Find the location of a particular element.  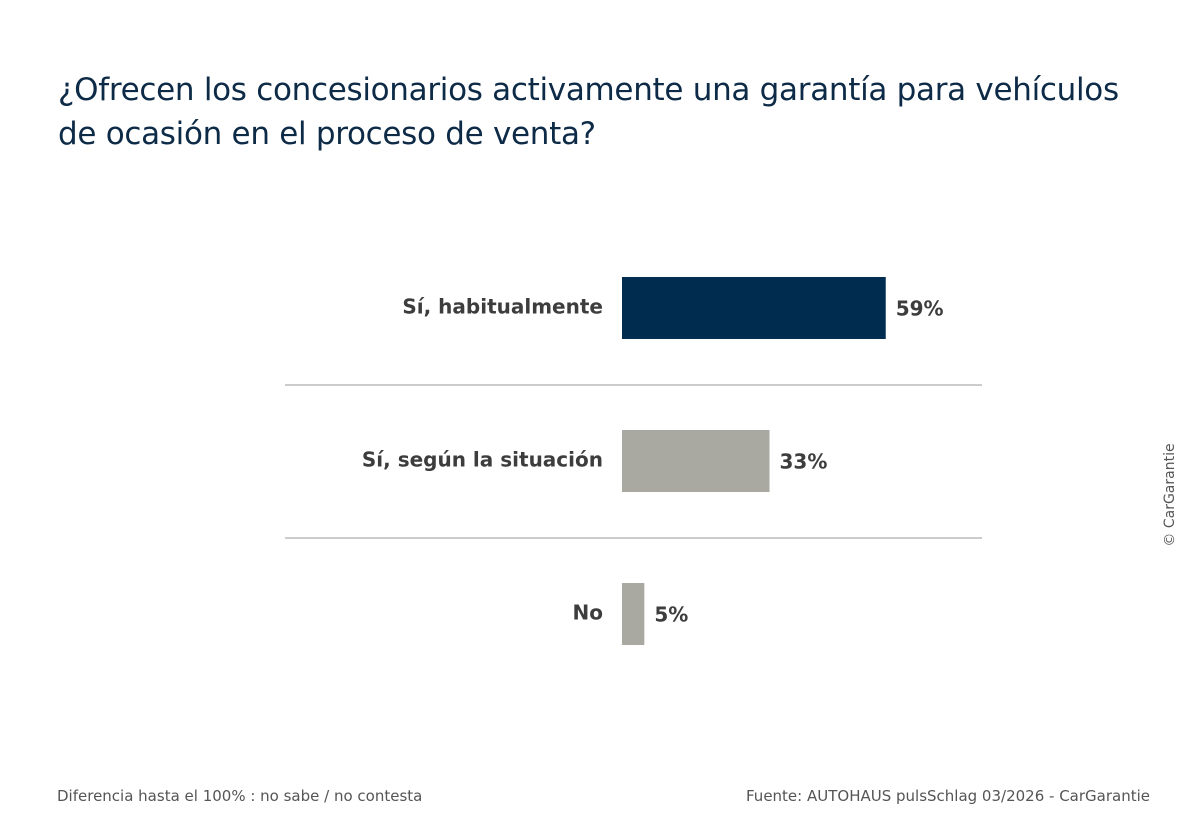

value-label-1: 59% is located at coordinates (920, 309).